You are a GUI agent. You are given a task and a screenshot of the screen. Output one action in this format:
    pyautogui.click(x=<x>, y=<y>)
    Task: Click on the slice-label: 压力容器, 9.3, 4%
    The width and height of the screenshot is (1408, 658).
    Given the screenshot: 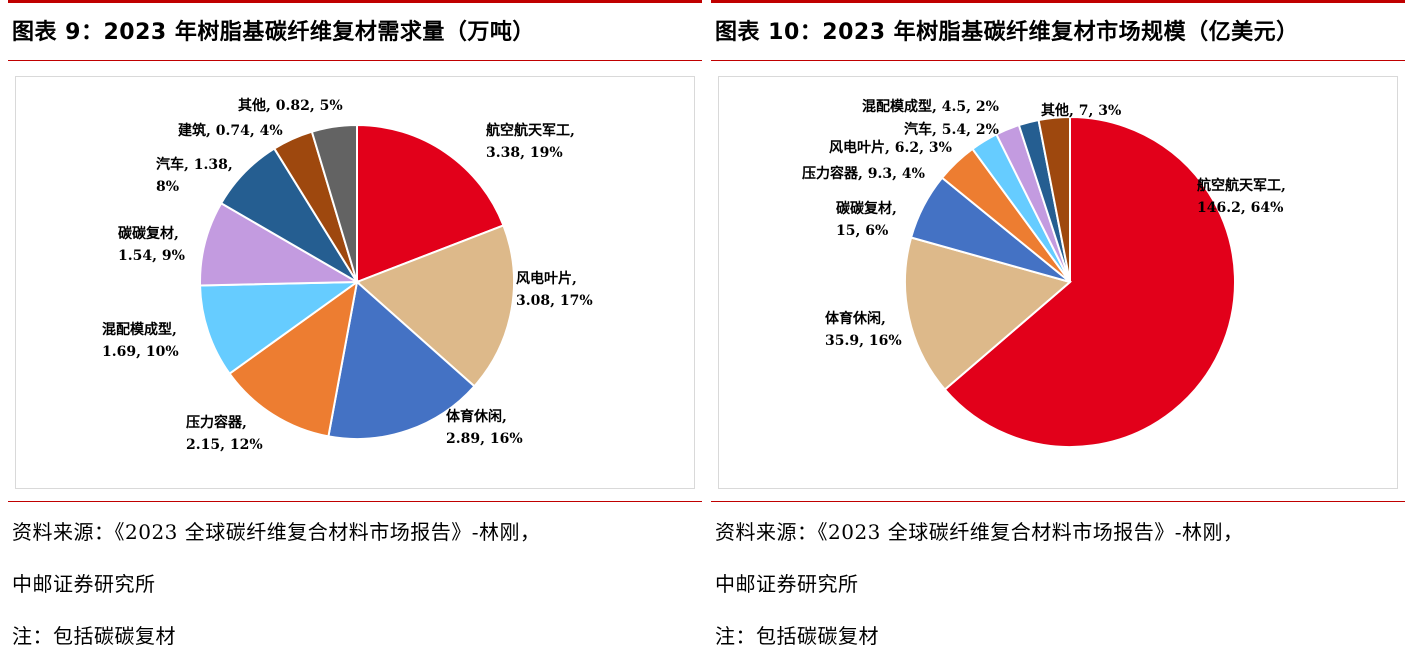 What is the action you would take?
    pyautogui.click(x=863, y=173)
    